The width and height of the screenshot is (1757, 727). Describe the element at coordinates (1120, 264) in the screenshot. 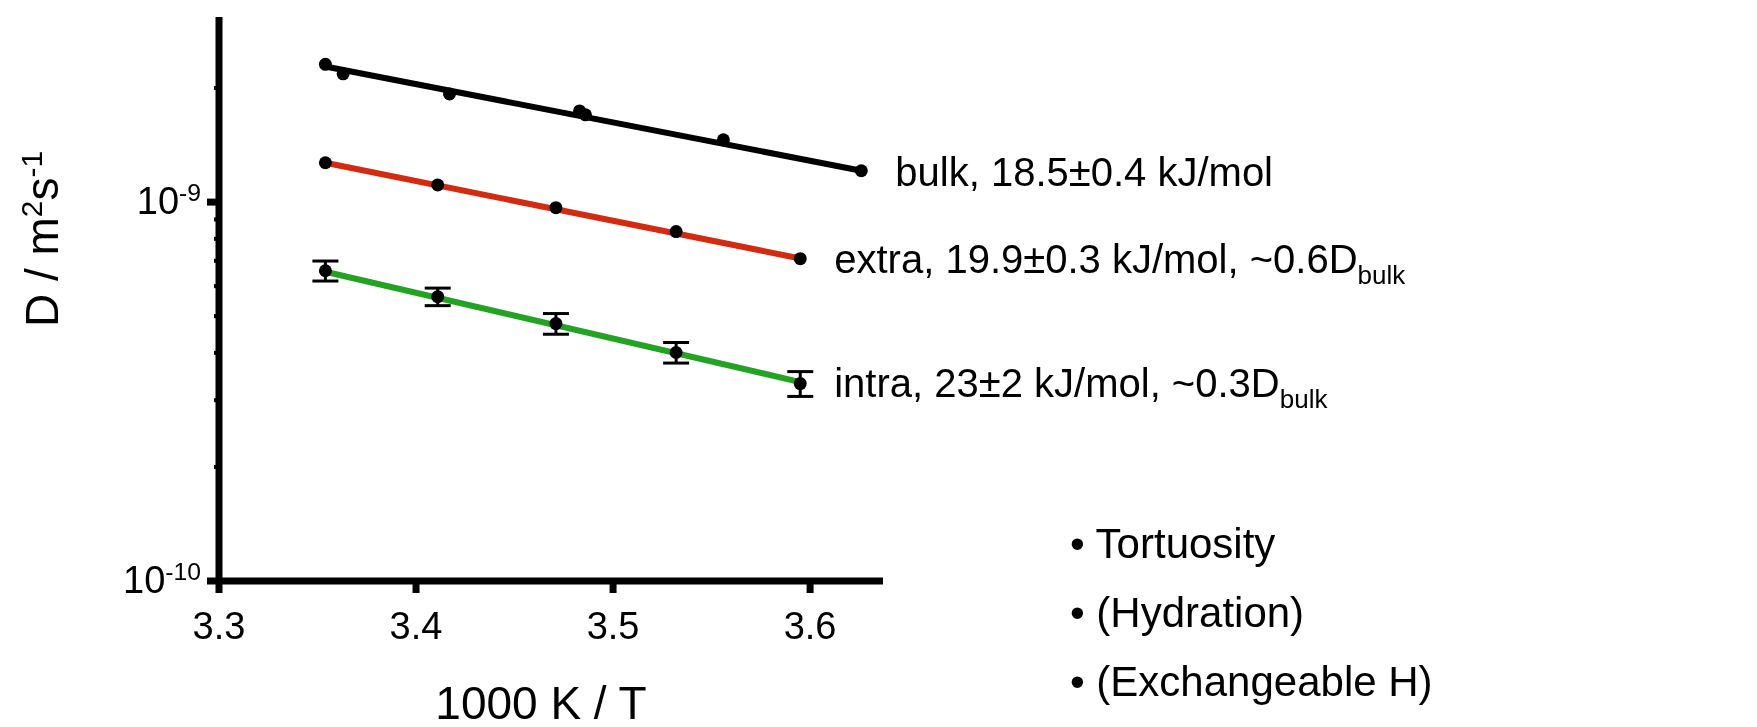

I see `series-label: extra, 19.9±0.3 kJ/mol, ~0.6D$_{bulk}$` at that location.